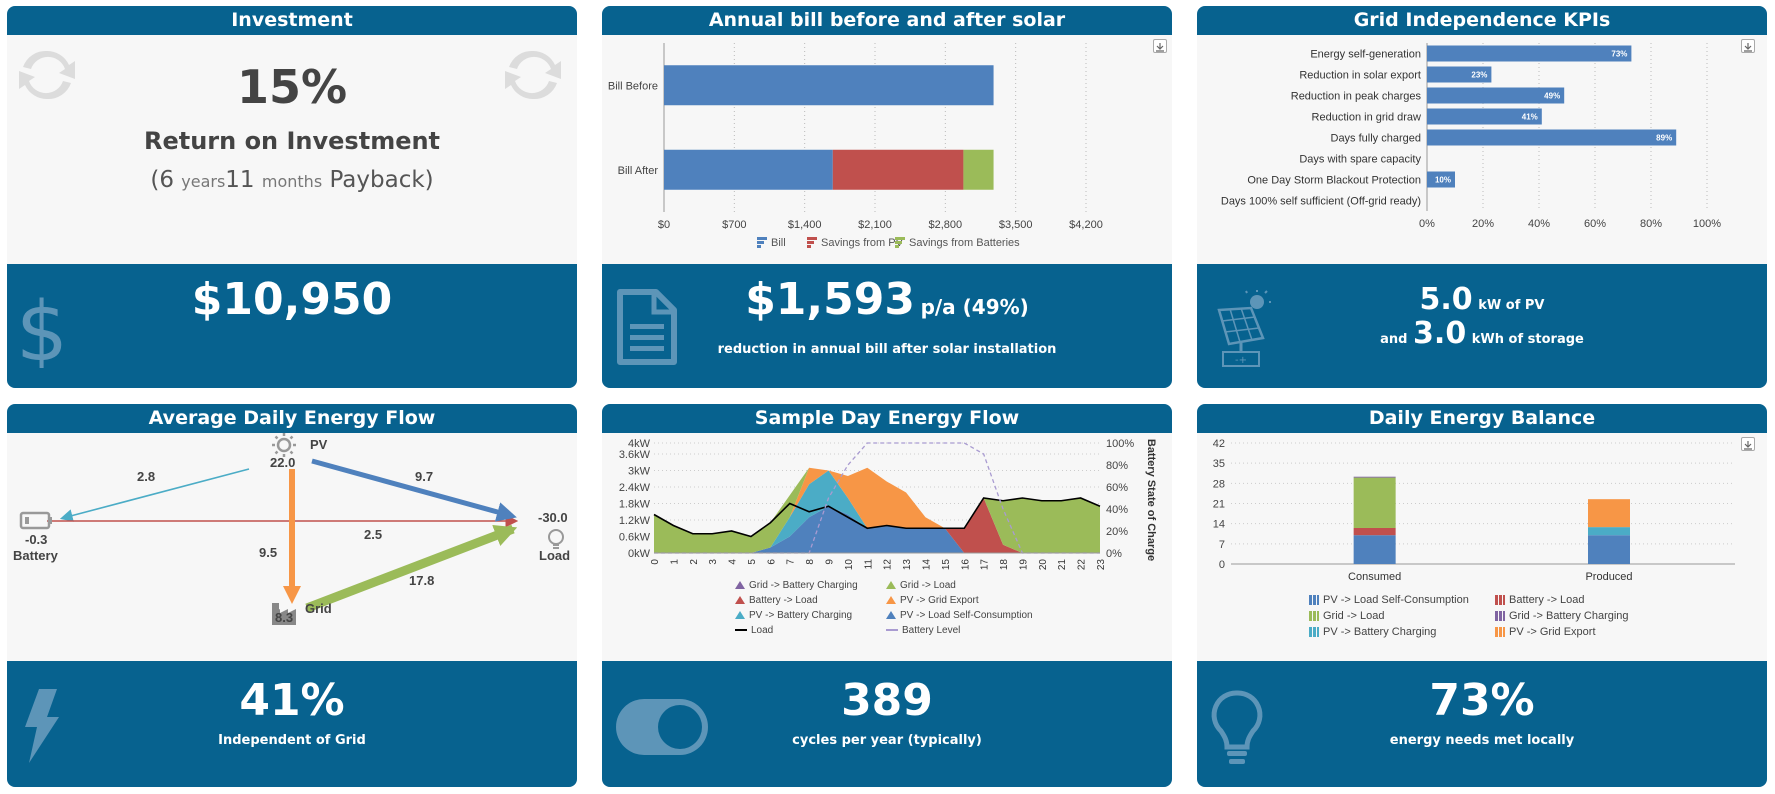 The height and width of the screenshot is (794, 1775). I want to click on legend-item: Savings from Batteries, so click(957, 243).